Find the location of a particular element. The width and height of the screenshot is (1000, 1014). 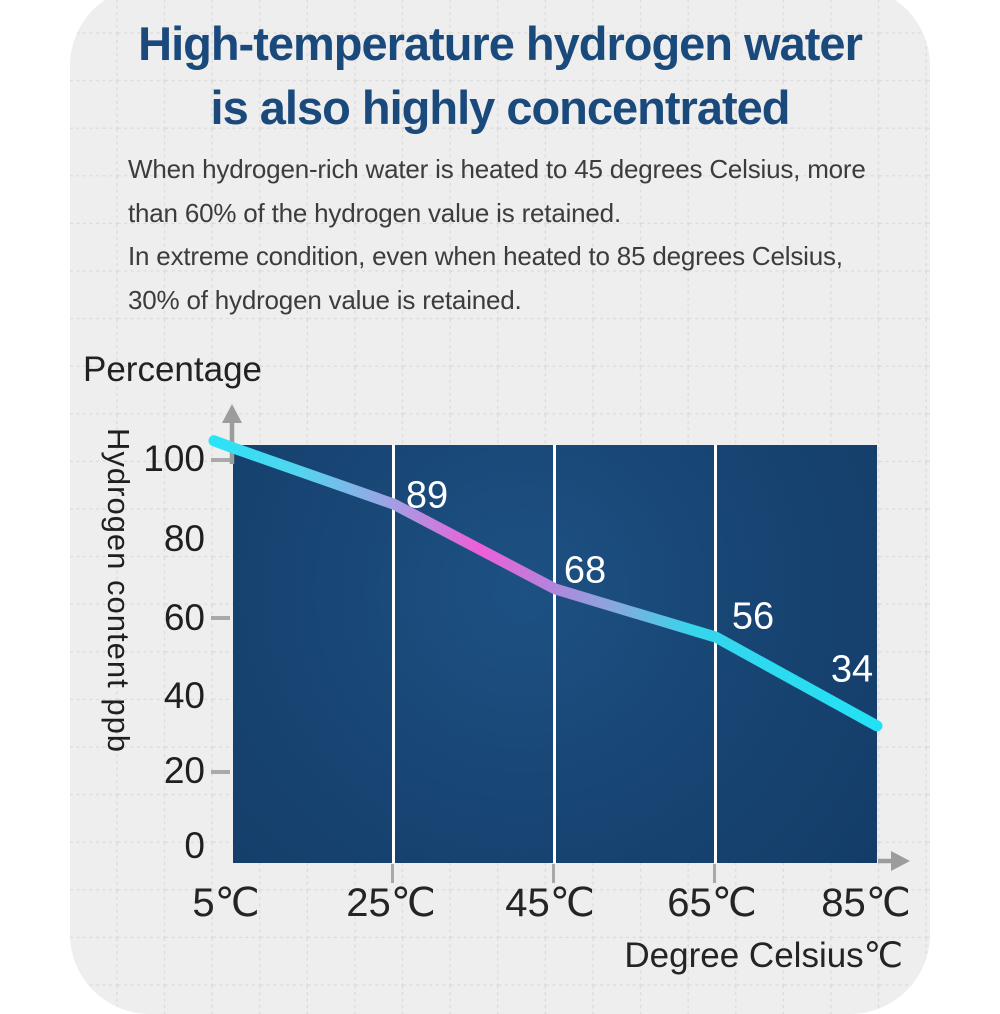

x-tick-85c: 85℃ is located at coordinates (866, 903).